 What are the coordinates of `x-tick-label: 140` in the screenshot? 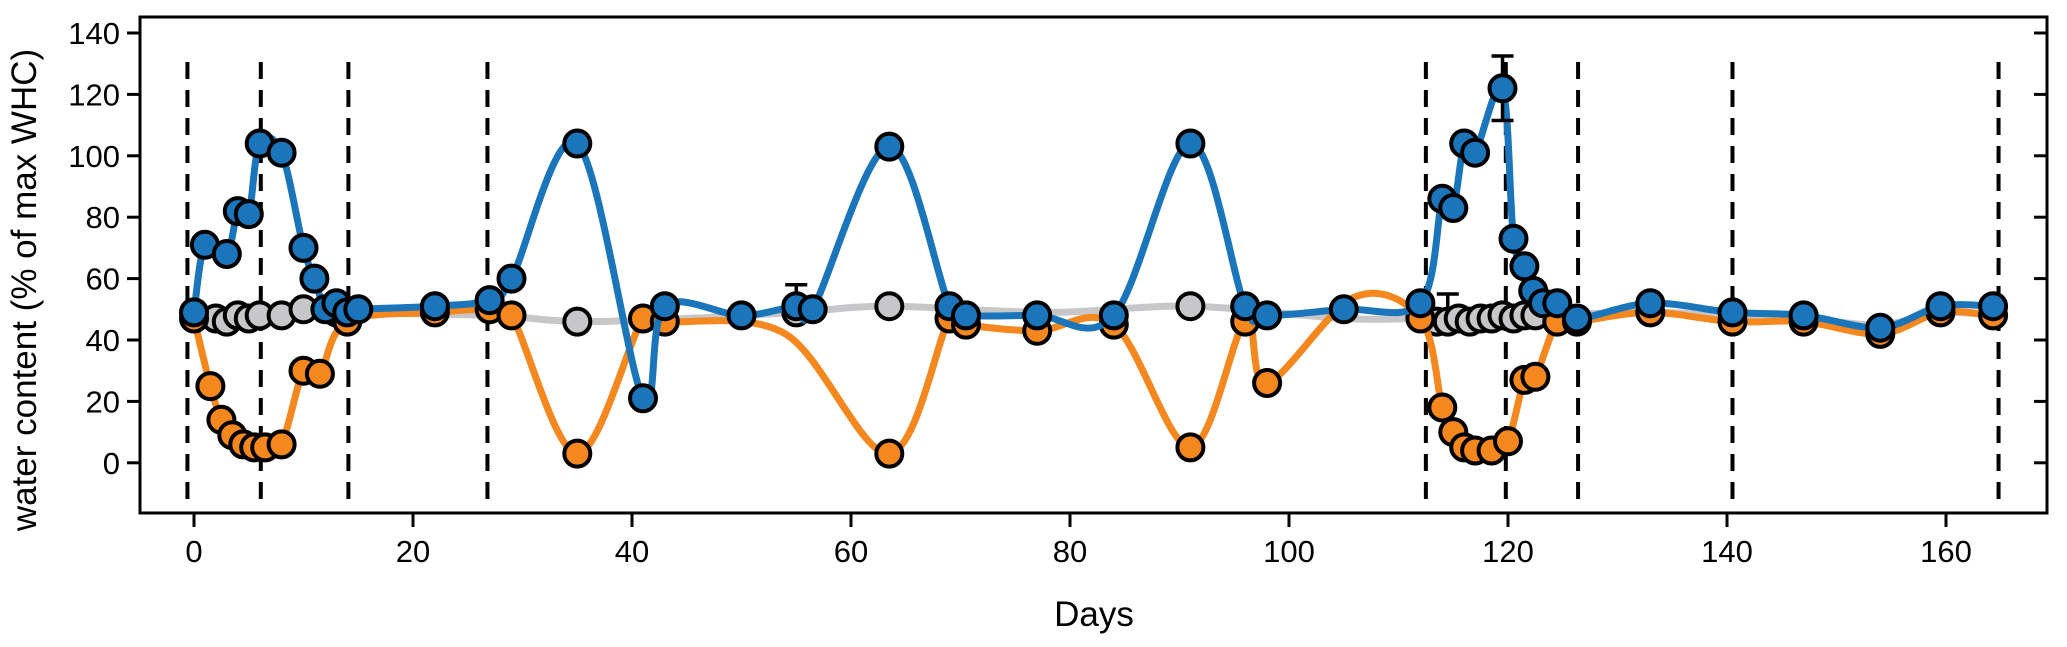 It's located at (1727, 551).